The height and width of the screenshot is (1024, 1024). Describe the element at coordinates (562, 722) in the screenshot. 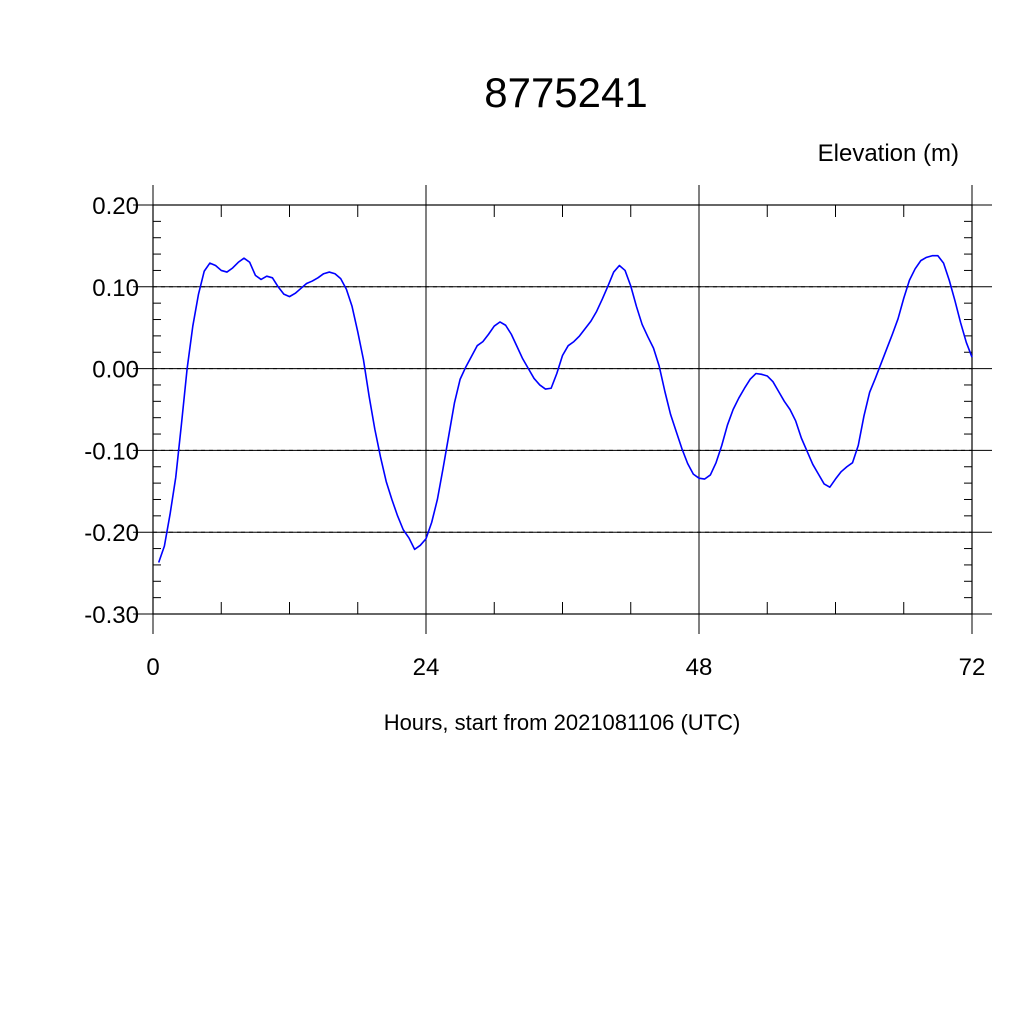

I see `x-axis-label: Hours, start from 2021081106 (UTC)` at that location.